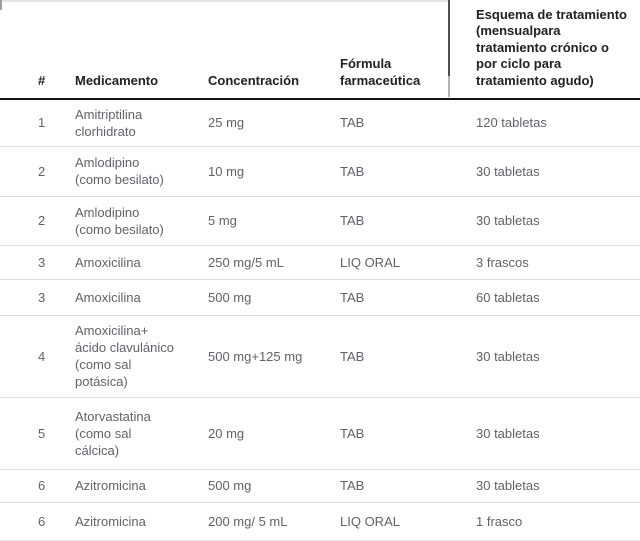 Image resolution: width=640 pixels, height=541 pixels. Describe the element at coordinates (37, 432) in the screenshot. I see `row-number-cell: 5` at that location.